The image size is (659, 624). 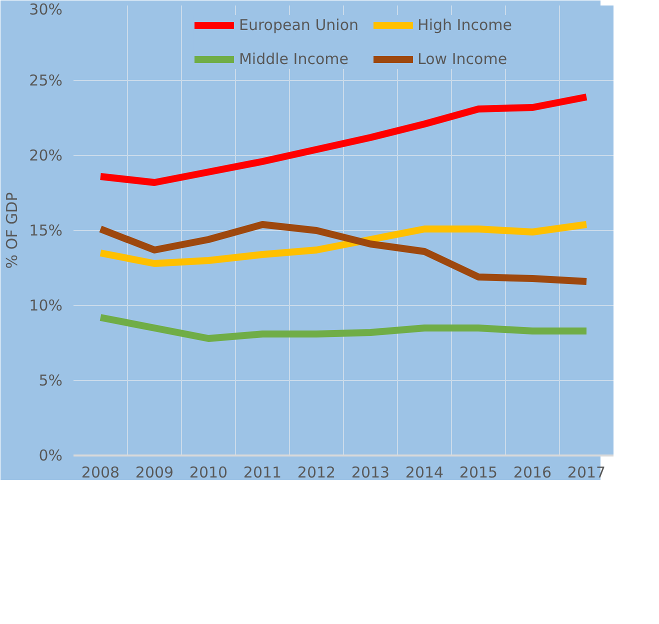 I want to click on y-tick-label: 25%, so click(x=46, y=81).